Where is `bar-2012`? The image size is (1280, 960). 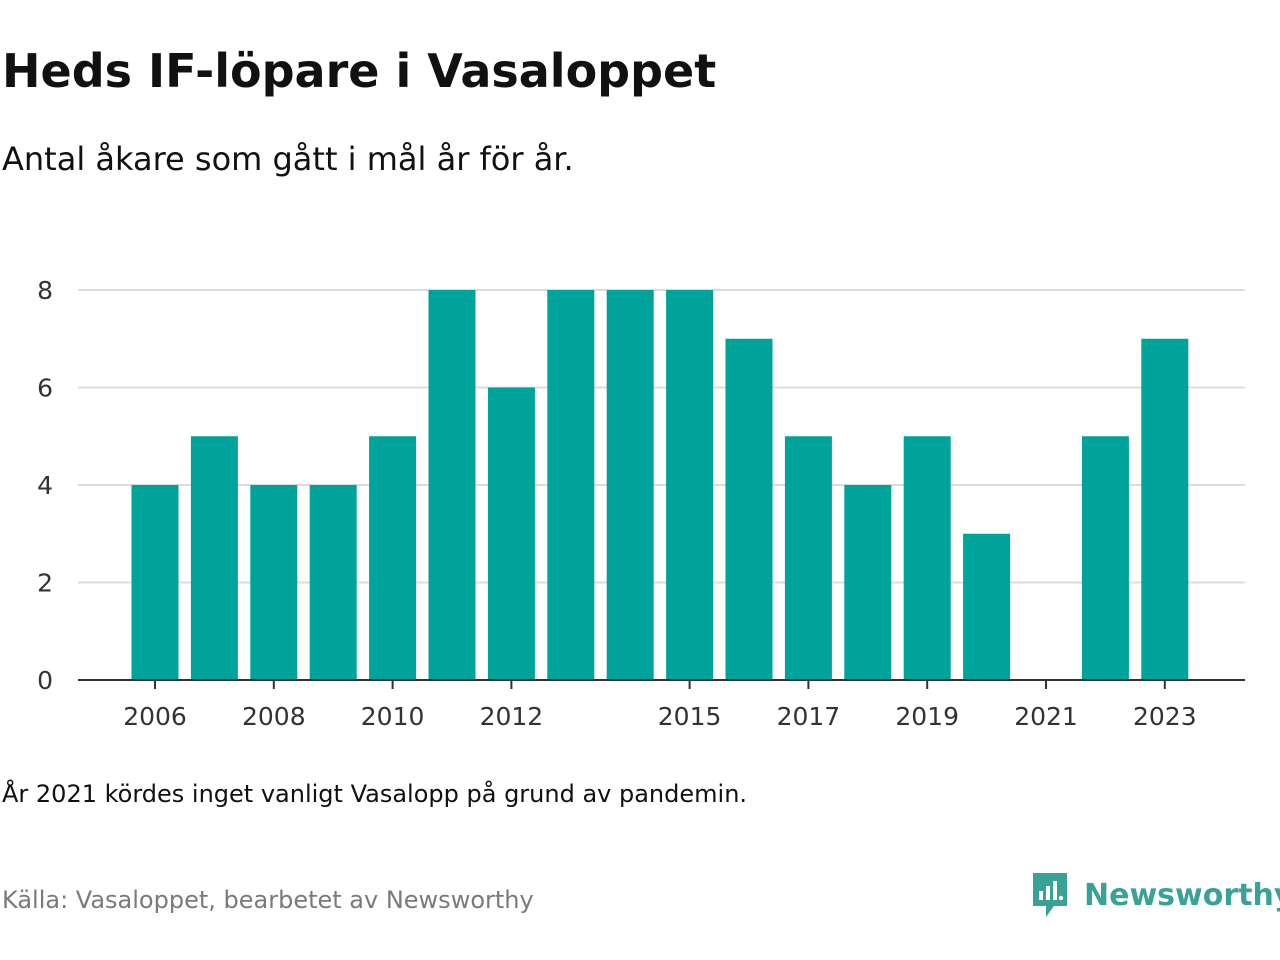 bar-2012 is located at coordinates (511, 533).